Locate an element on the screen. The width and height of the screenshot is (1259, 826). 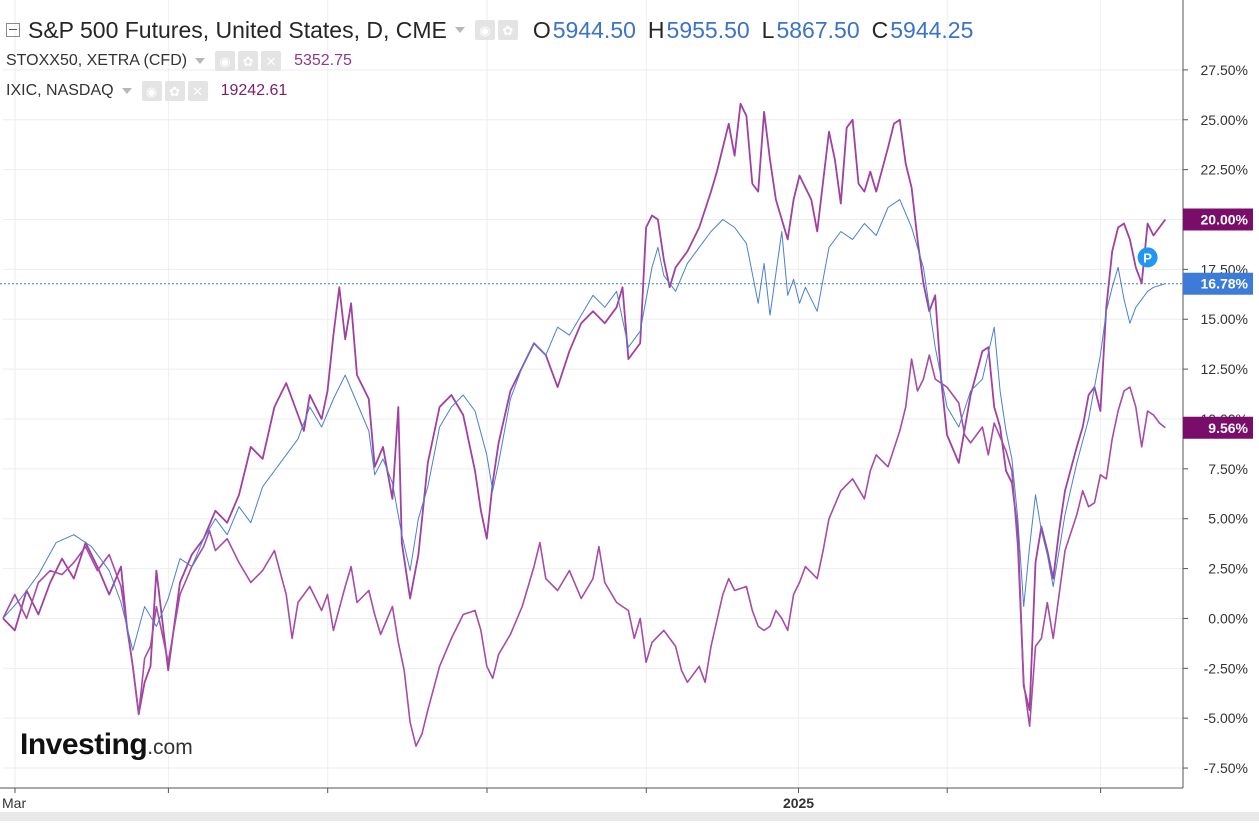
end-label-text: 16.78% is located at coordinates (1225, 284).